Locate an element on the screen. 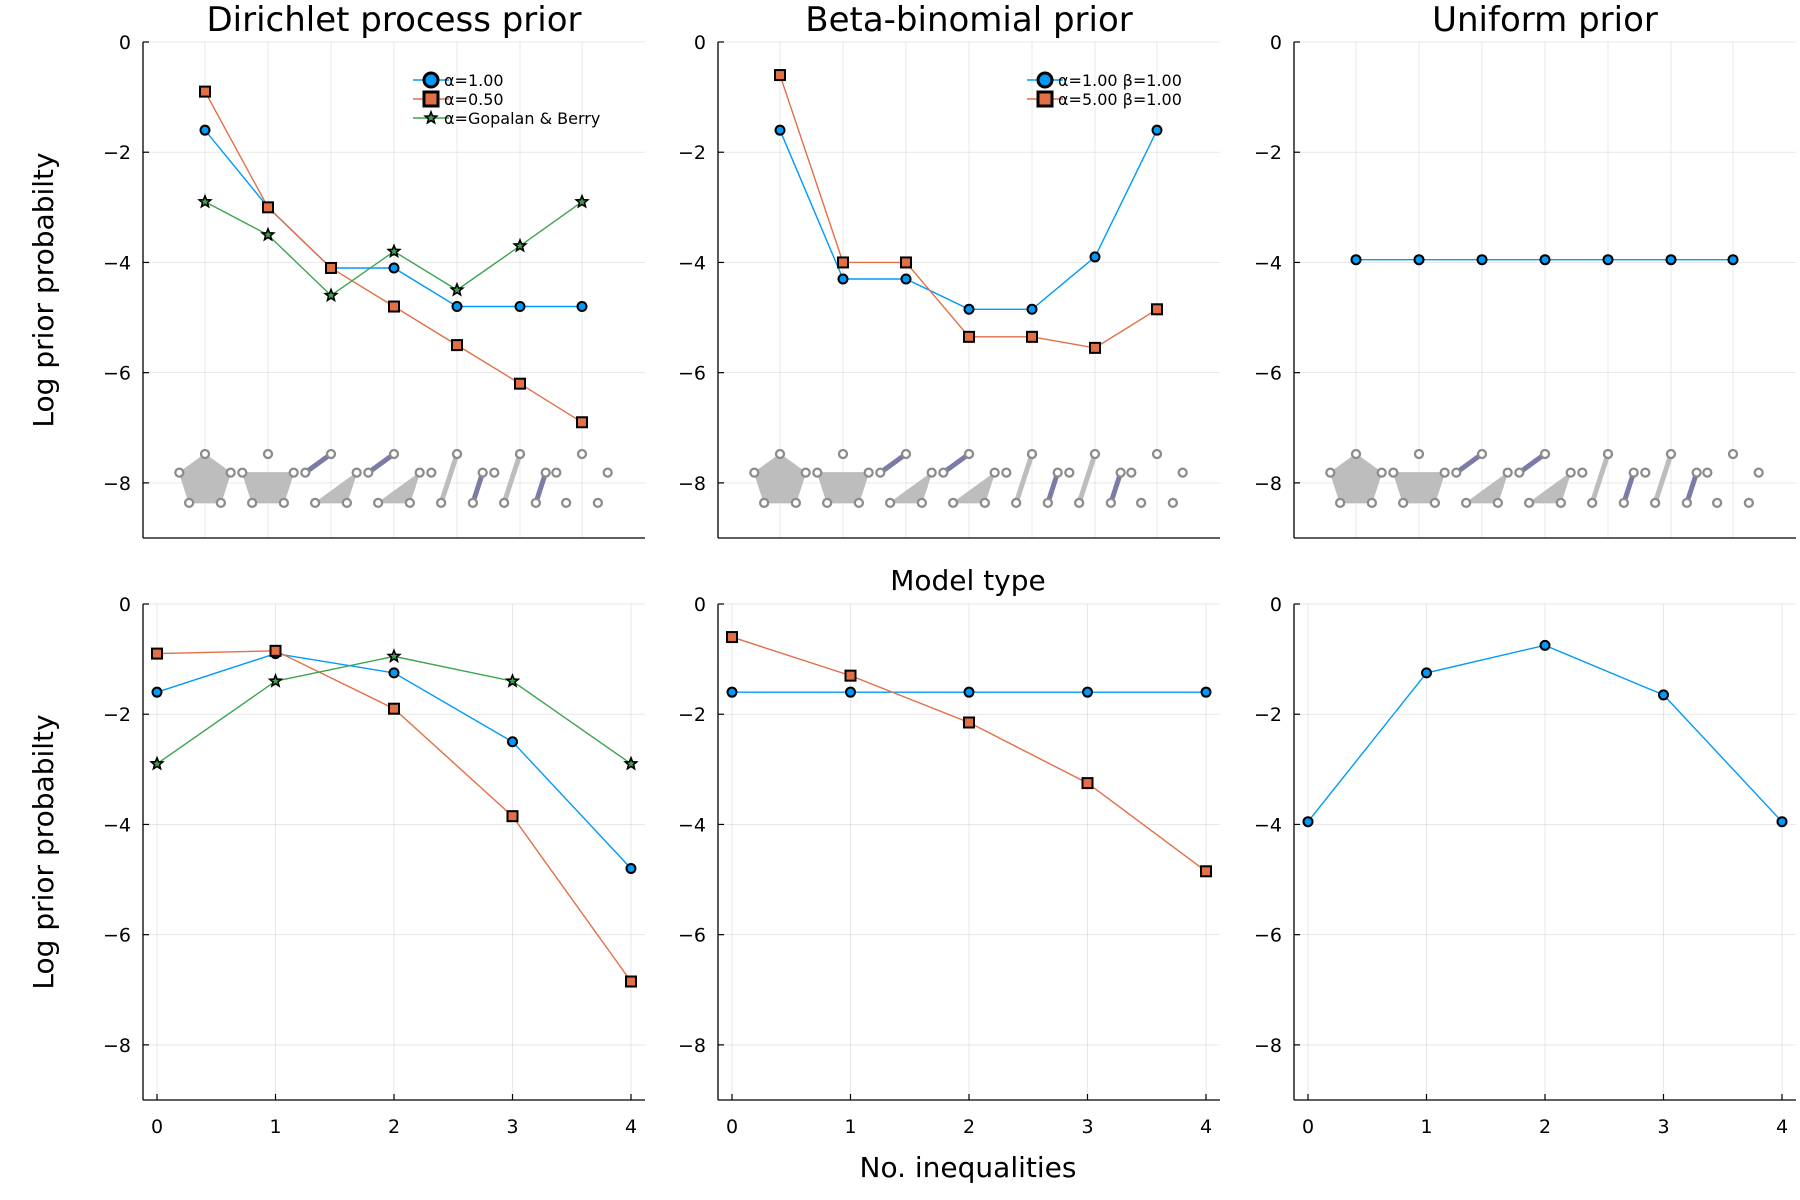 This screenshot has height=1200, width=1800. legend-entry: α=1.00 is located at coordinates (474, 80).